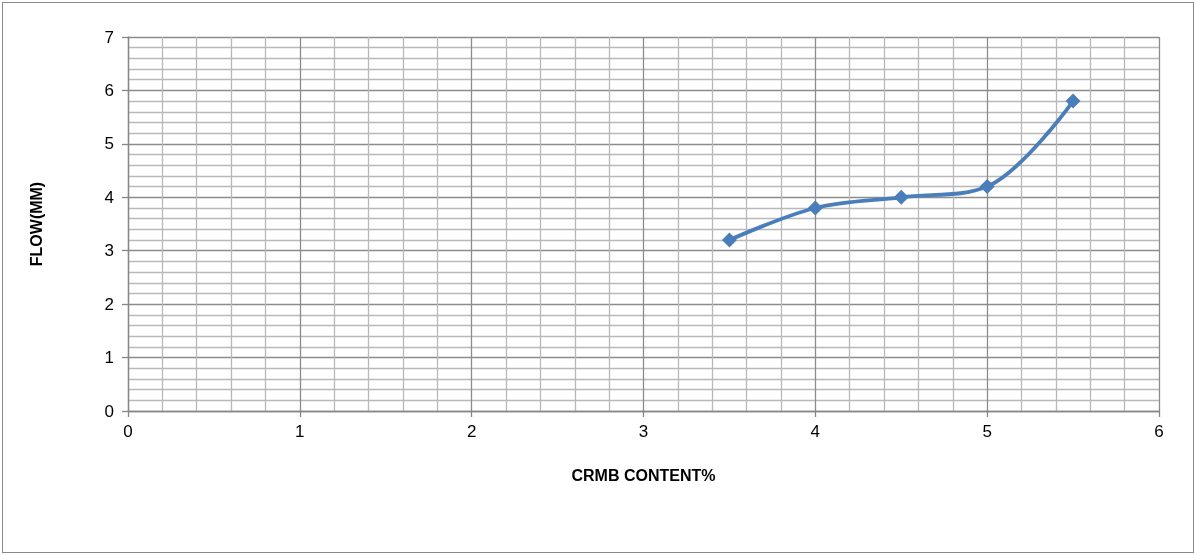  Describe the element at coordinates (109, 144) in the screenshot. I see `y-tick-label: 5` at that location.